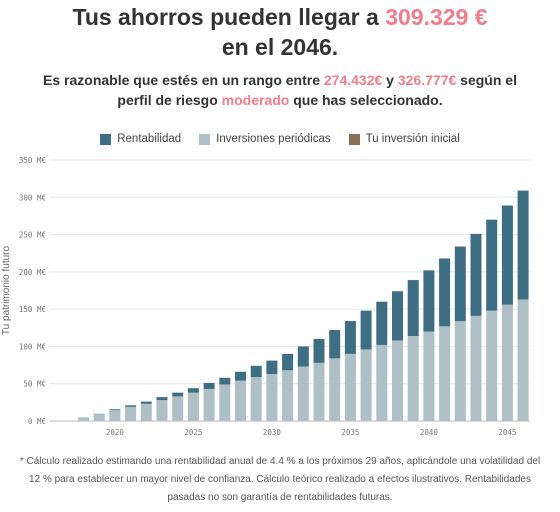  Describe the element at coordinates (37, 421) in the screenshot. I see `y-tick-label: 0 M€` at that location.